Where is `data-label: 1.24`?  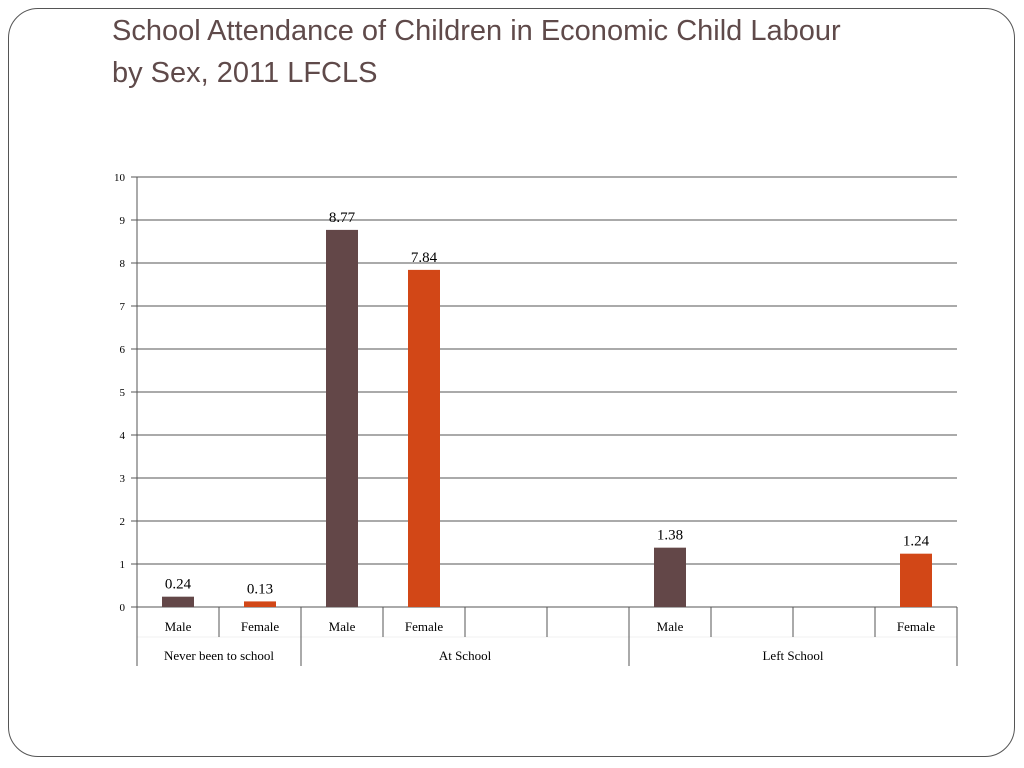 data-label: 1.24 is located at coordinates (916, 542).